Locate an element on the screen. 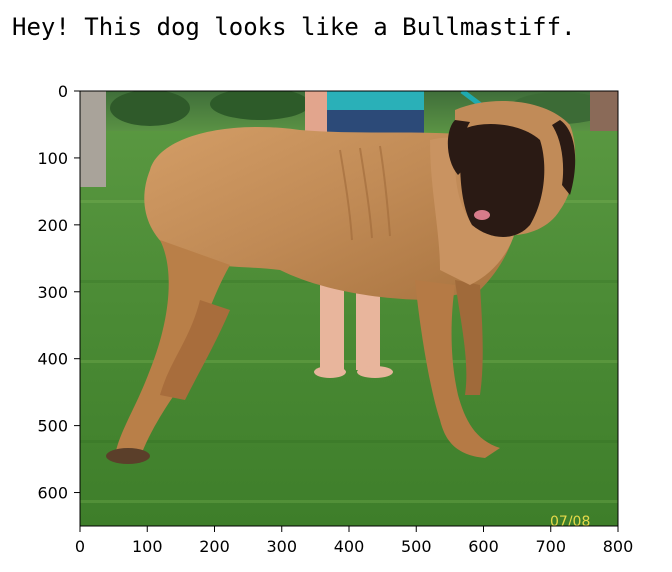 Image resolution: width=672 pixels, height=572 pixels. dog-muzzle is located at coordinates (502, 181).